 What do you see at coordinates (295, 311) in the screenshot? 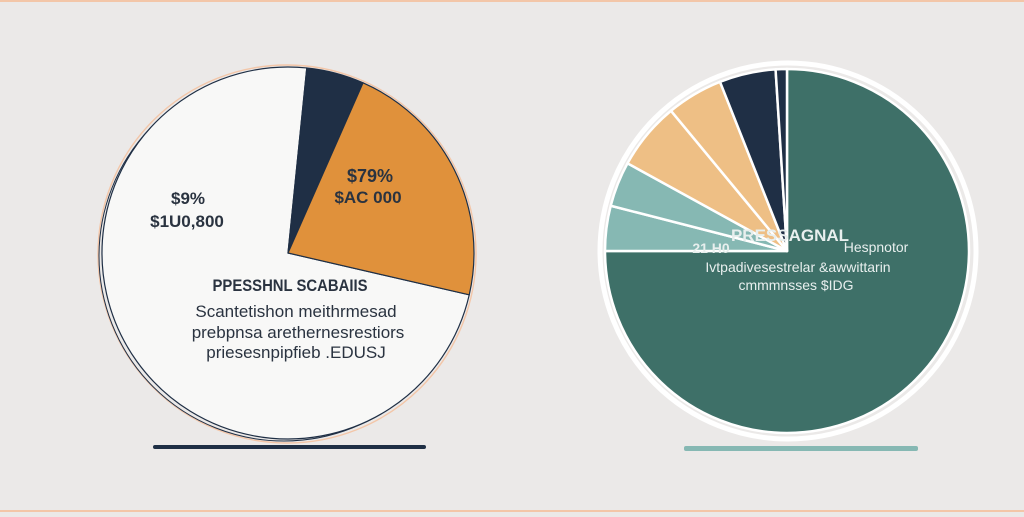
I see `left-body-line: Scantetishon meithrmesad` at bounding box center [295, 311].